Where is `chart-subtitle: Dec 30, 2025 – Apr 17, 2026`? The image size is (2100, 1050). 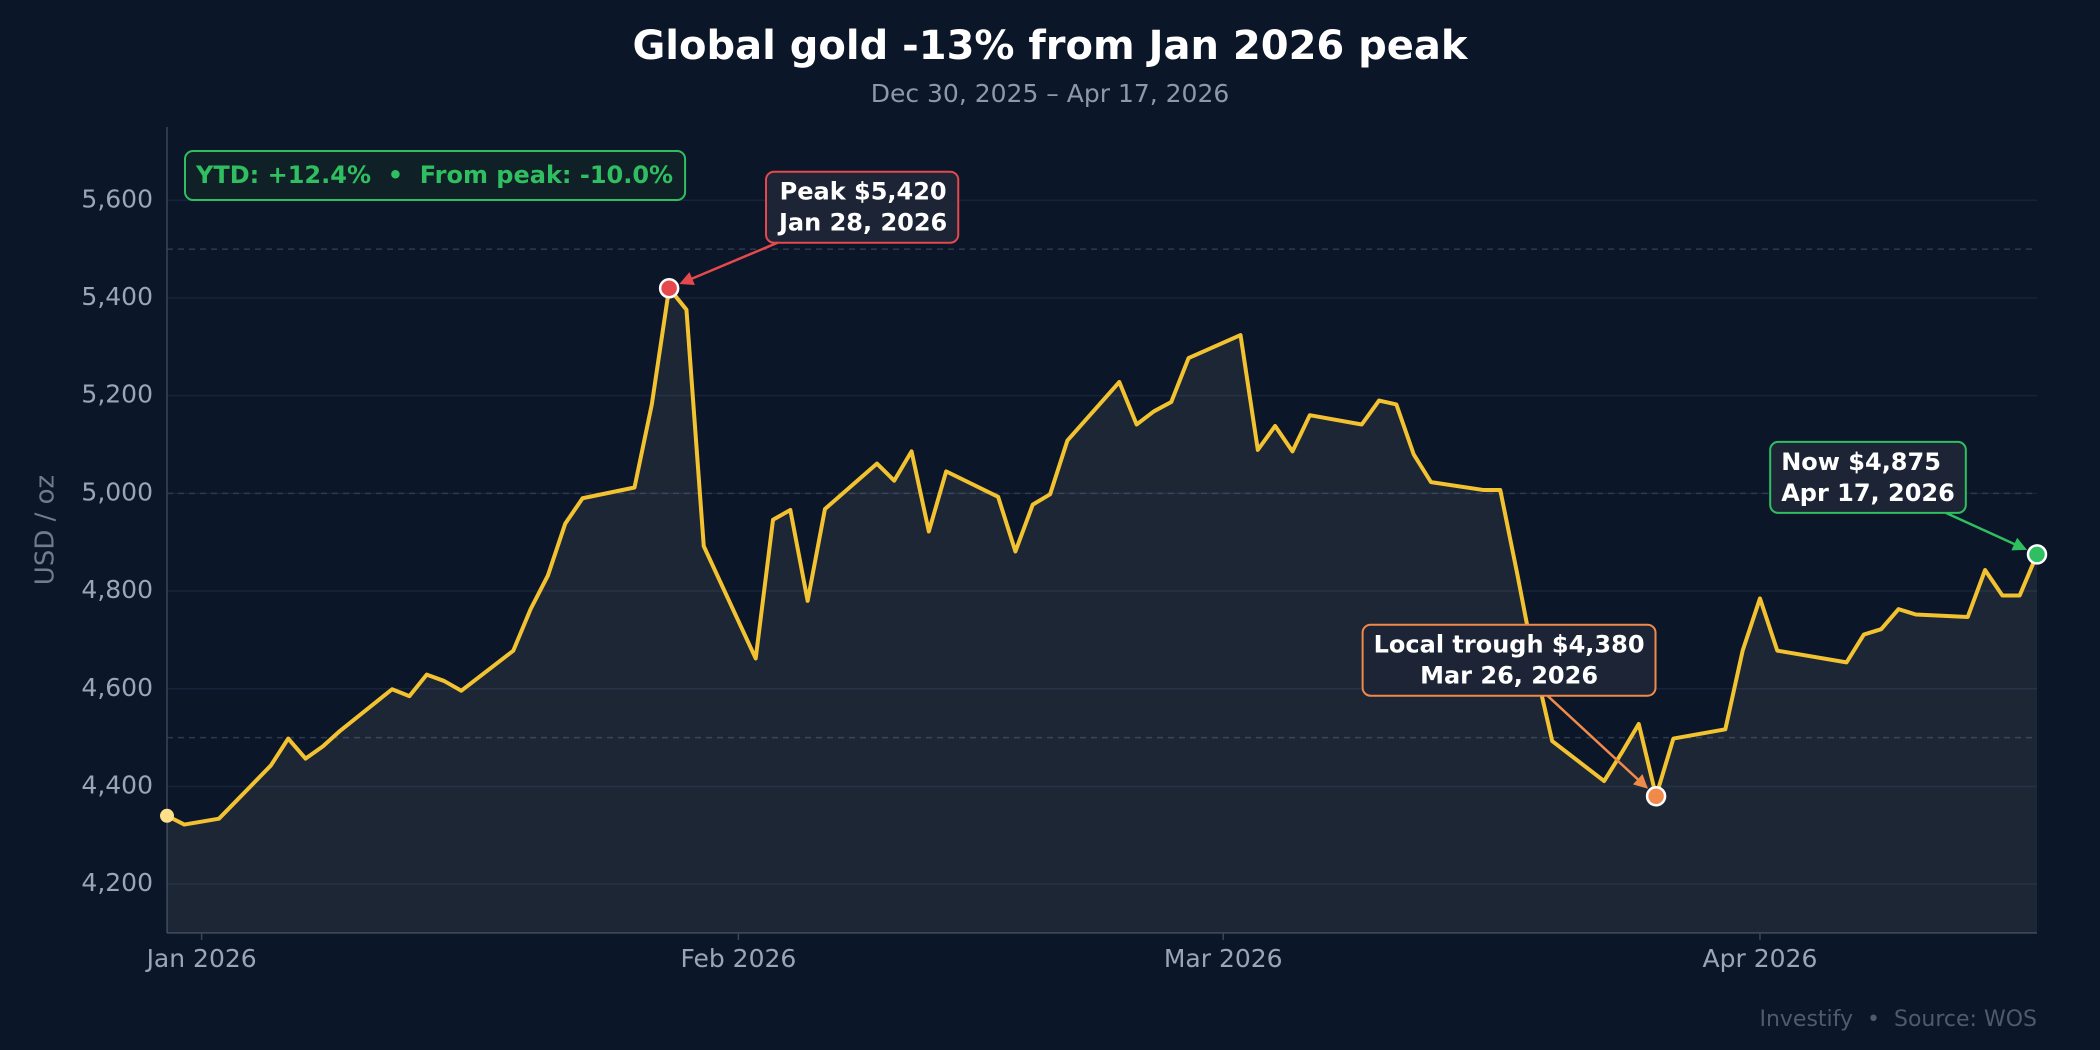 chart-subtitle: Dec 30, 2025 – Apr 17, 2026 is located at coordinates (1050, 93).